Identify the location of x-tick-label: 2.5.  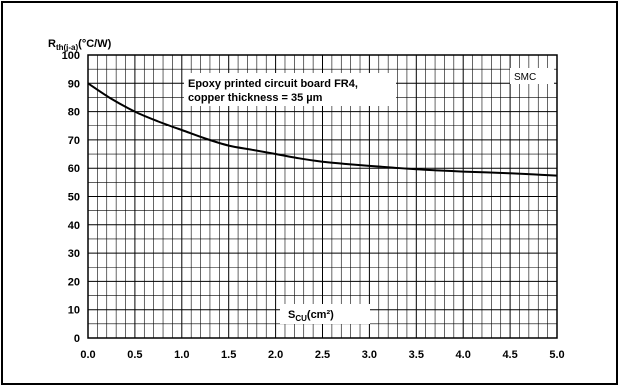
(322, 355).